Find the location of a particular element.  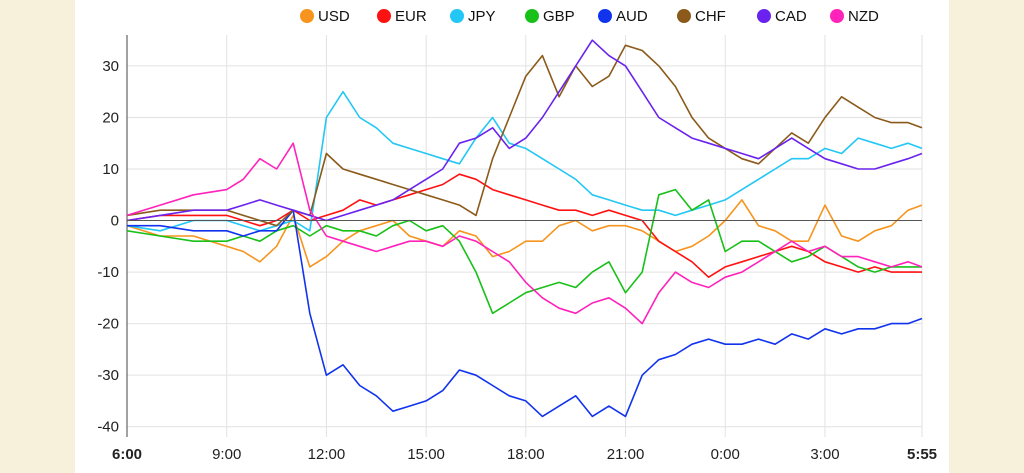

x-tick-label: 3:00 is located at coordinates (824, 454).